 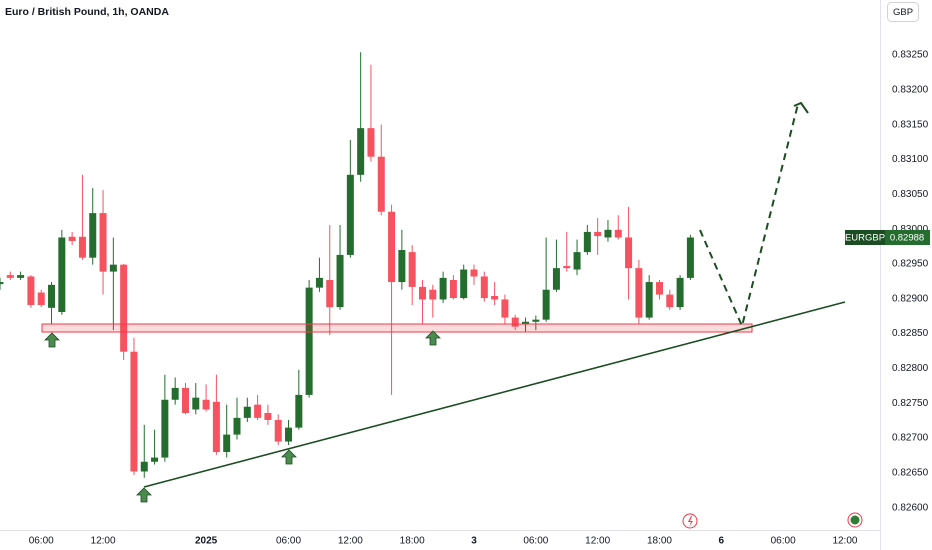 I want to click on symbol-tag-bg, so click(x=865, y=237).